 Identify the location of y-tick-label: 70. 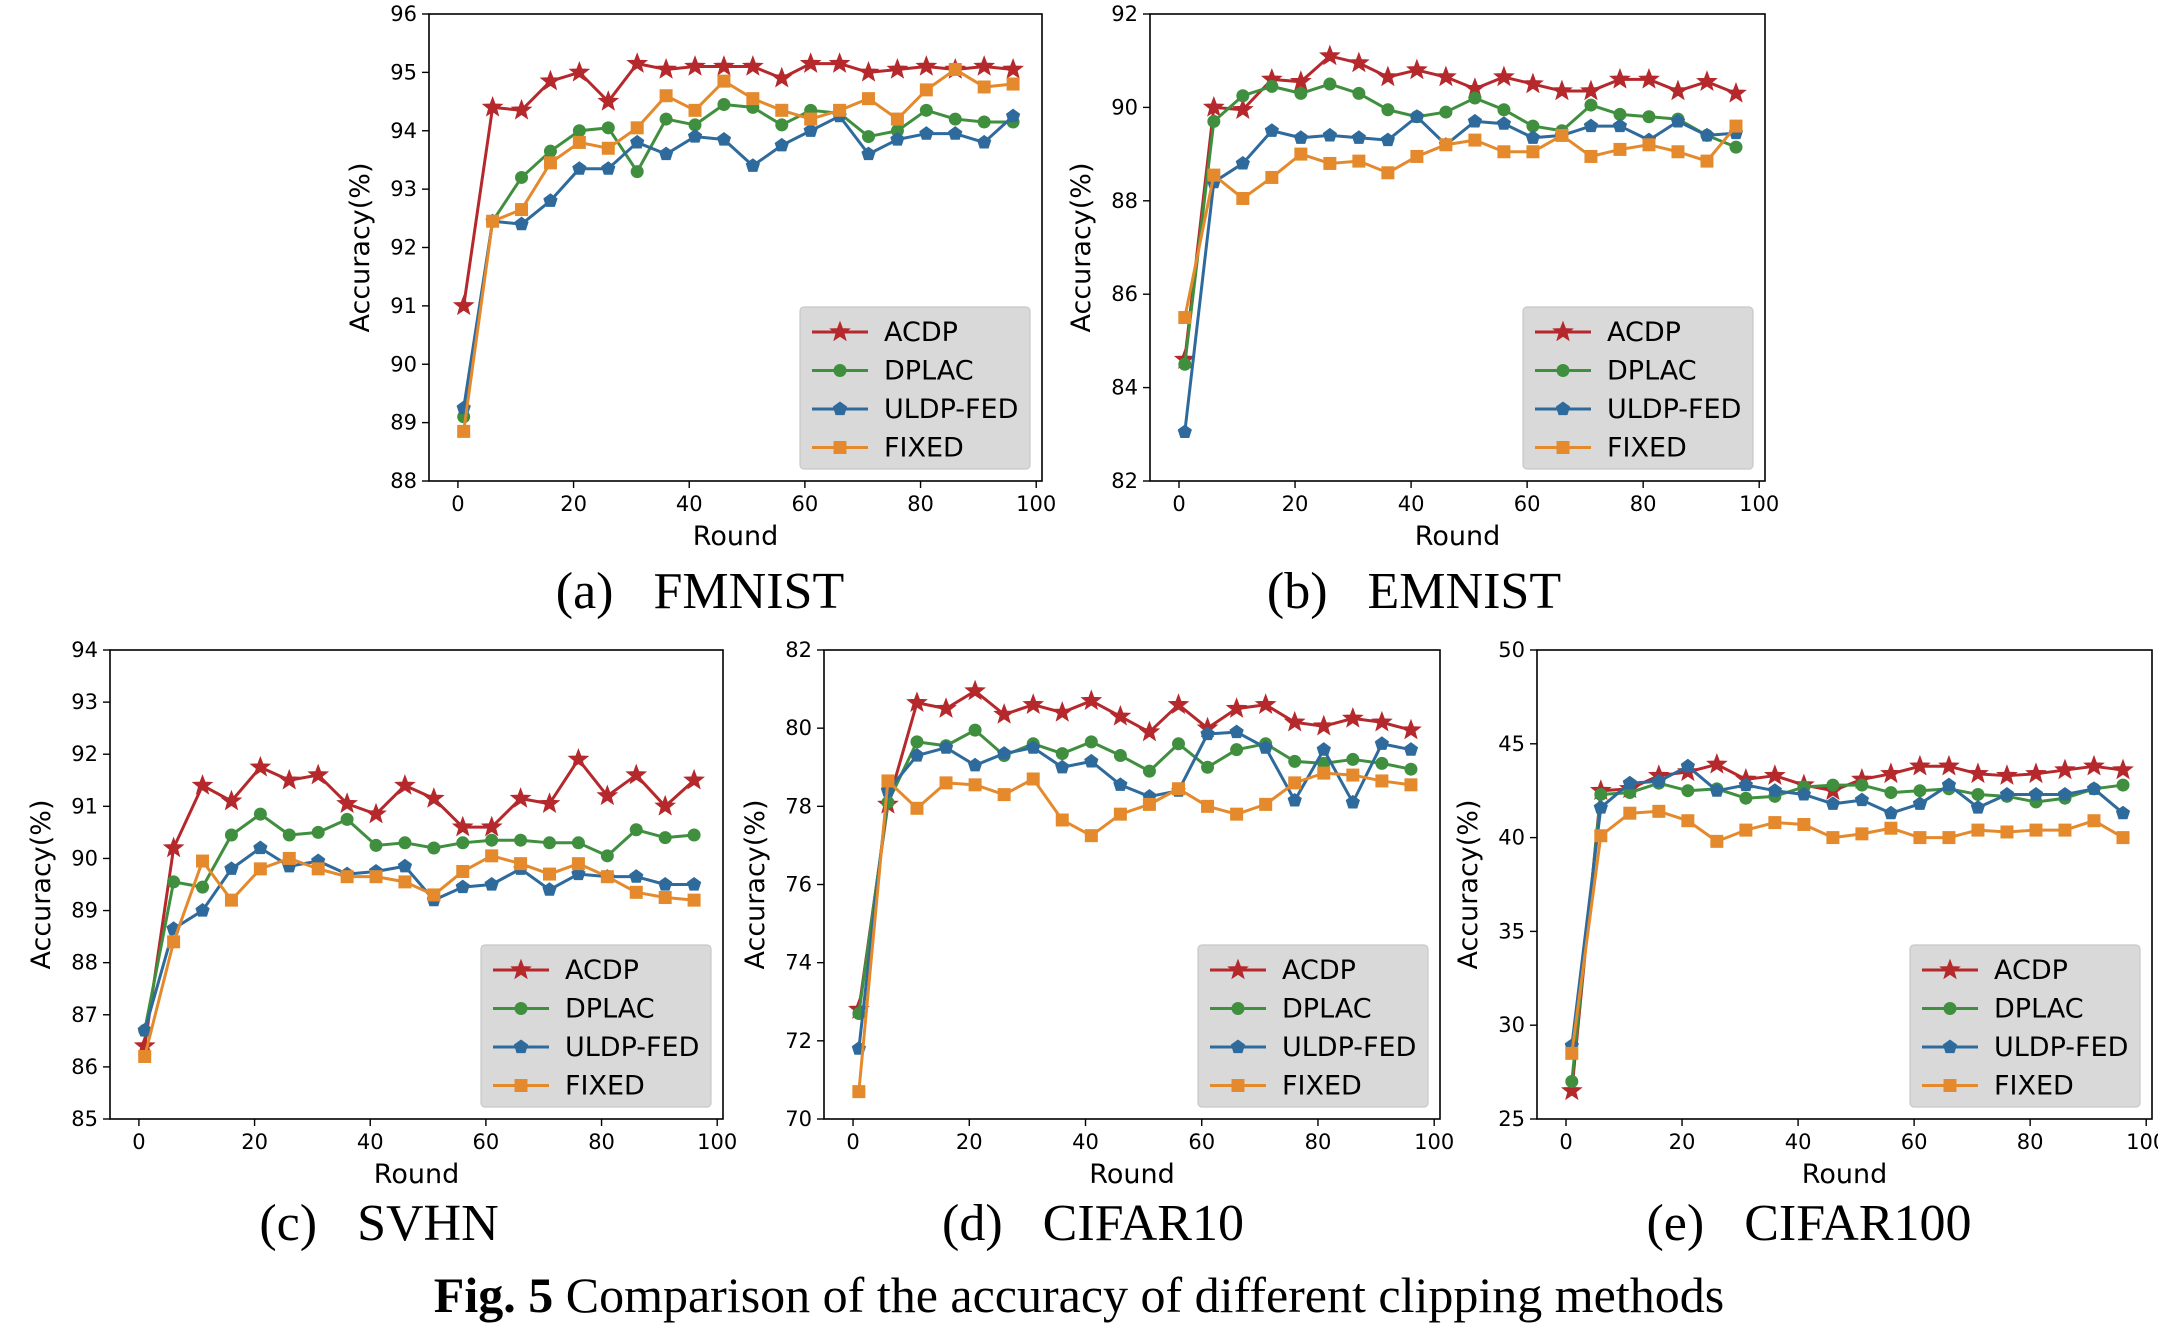
(798, 1119).